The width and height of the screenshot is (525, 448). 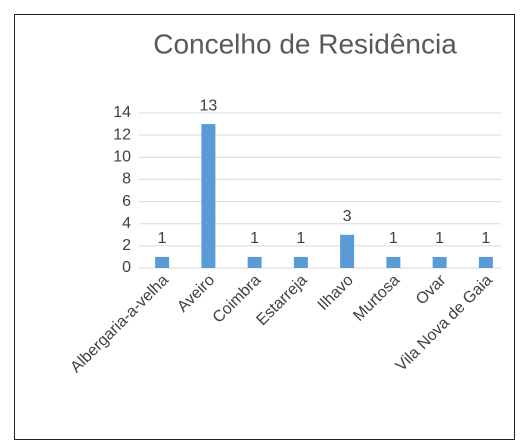 What do you see at coordinates (122, 134) in the screenshot?
I see `y-tick-label: 12` at bounding box center [122, 134].